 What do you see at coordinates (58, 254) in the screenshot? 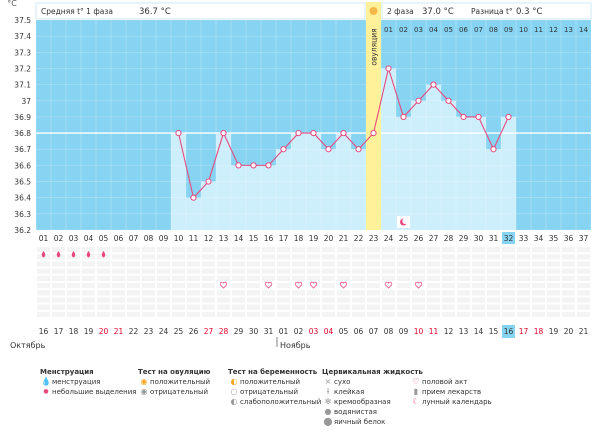
I see `menstruation-drop-icon` at bounding box center [58, 254].